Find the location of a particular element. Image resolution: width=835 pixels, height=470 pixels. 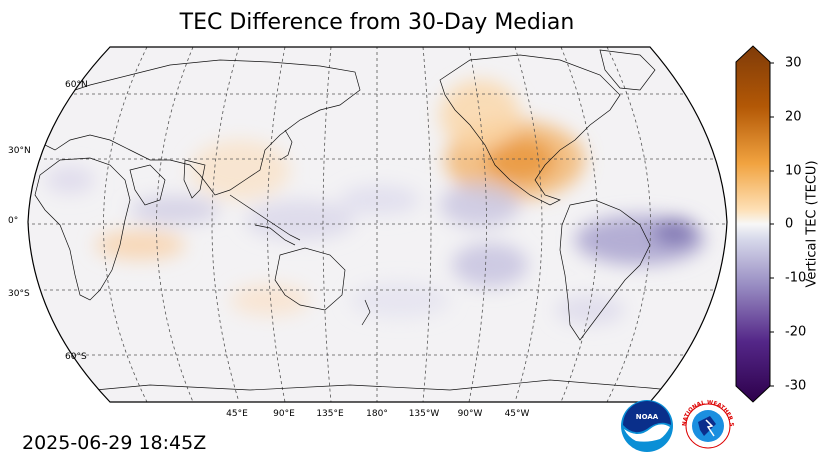

colorbar-tick-neg10: -10 is located at coordinates (796, 278).